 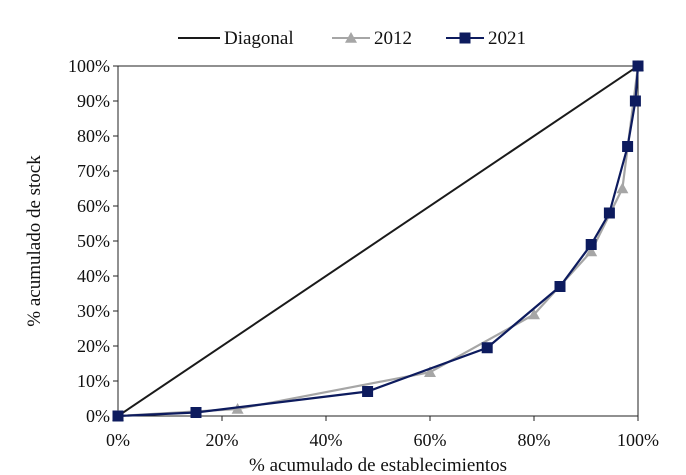 I want to click on y-axis-title: % acumulado de stock, so click(x=34, y=241).